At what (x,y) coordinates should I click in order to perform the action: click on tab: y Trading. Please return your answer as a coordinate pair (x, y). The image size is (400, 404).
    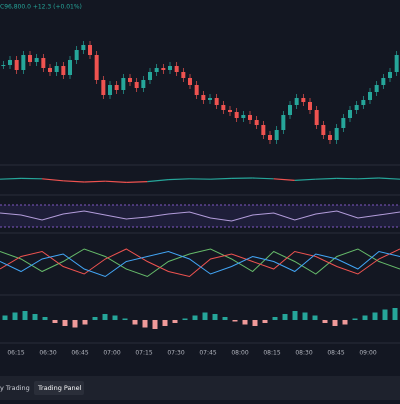
    Looking at the image, I should click on (15, 388).